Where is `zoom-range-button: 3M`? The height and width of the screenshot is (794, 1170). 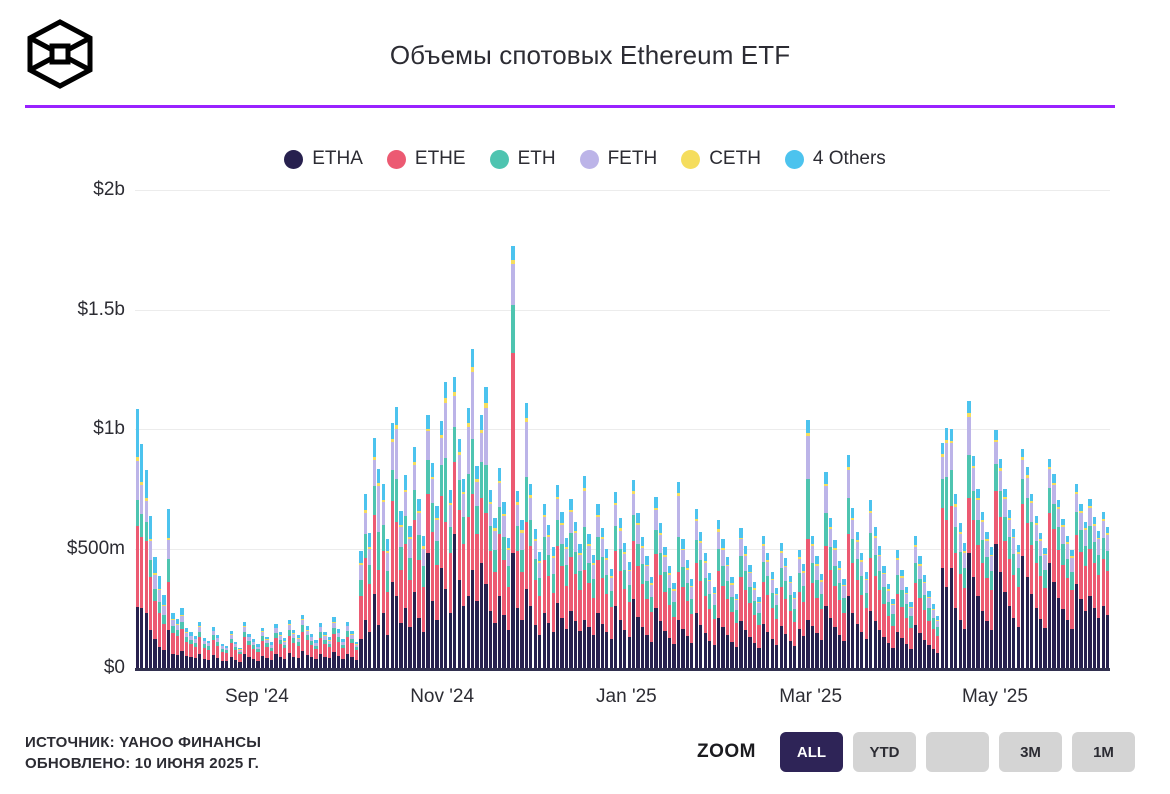
zoom-range-button: 3M is located at coordinates (1030, 752).